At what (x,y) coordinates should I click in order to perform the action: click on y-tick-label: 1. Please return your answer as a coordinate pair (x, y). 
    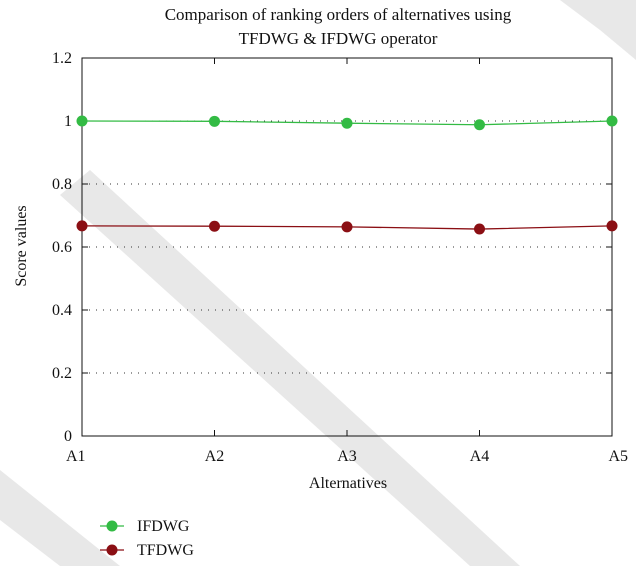
    Looking at the image, I should click on (68, 121).